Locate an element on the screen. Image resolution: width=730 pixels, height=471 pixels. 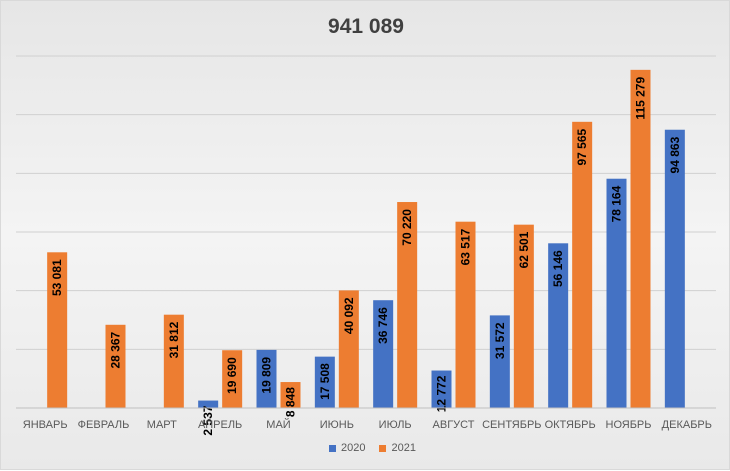
data-label-2021-1: 53 081 is located at coordinates (57, 277).